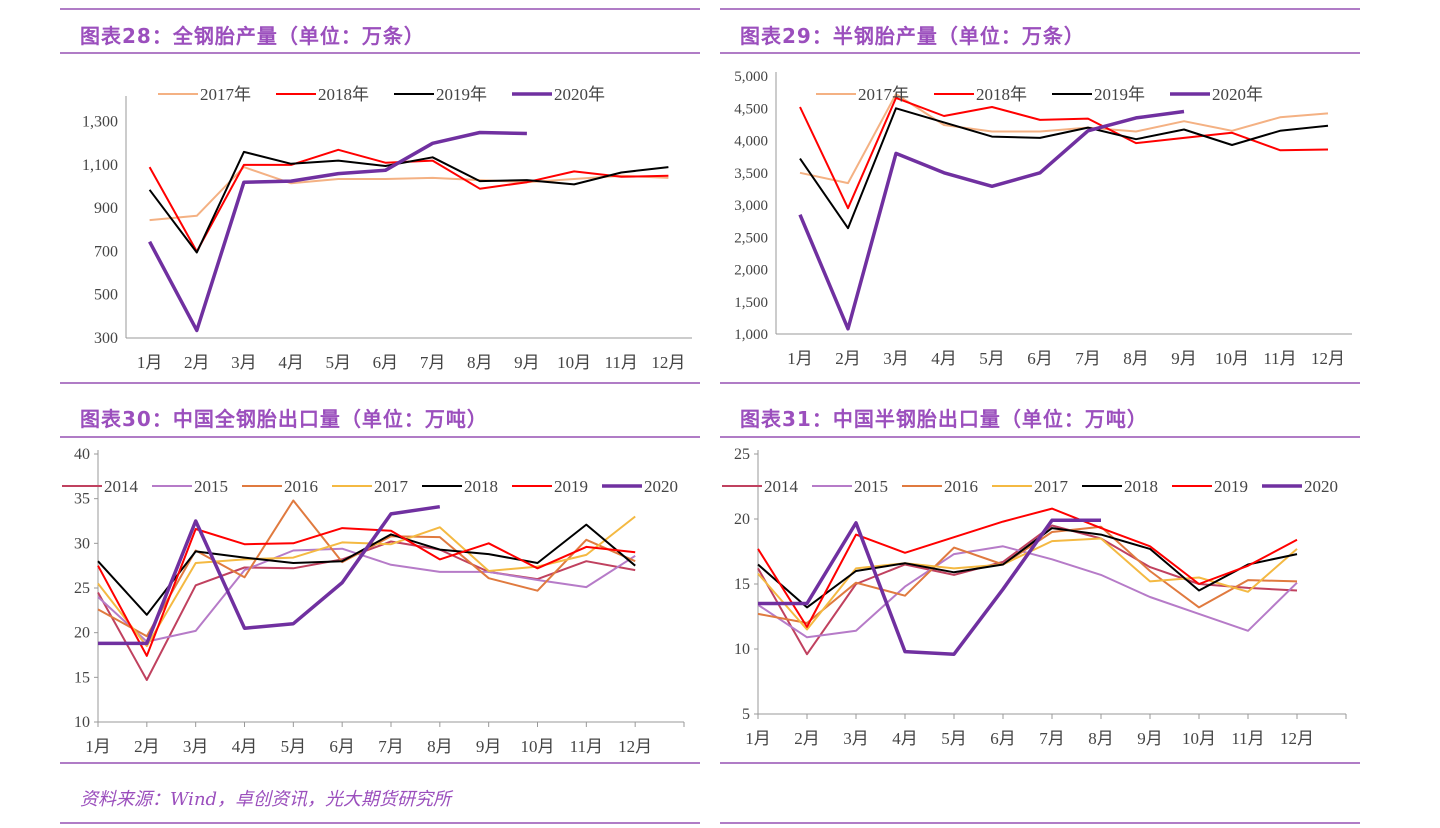 Image resolution: width=1440 pixels, height=828 pixels. I want to click on series-line-2018年, so click(1064, 153).